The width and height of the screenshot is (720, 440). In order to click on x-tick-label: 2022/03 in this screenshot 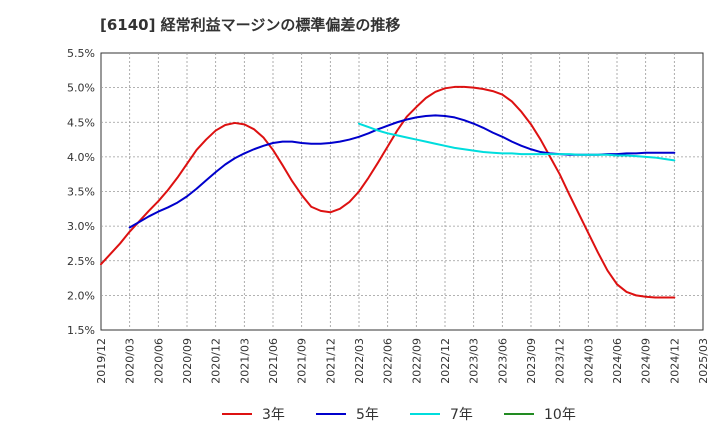, I will do `click(359, 361)`.